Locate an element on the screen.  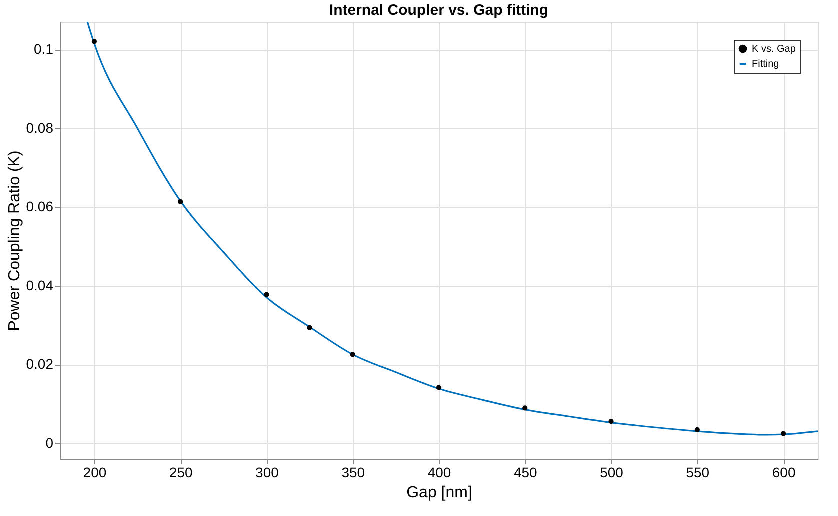
x-tick-label: 600 is located at coordinates (784, 472).